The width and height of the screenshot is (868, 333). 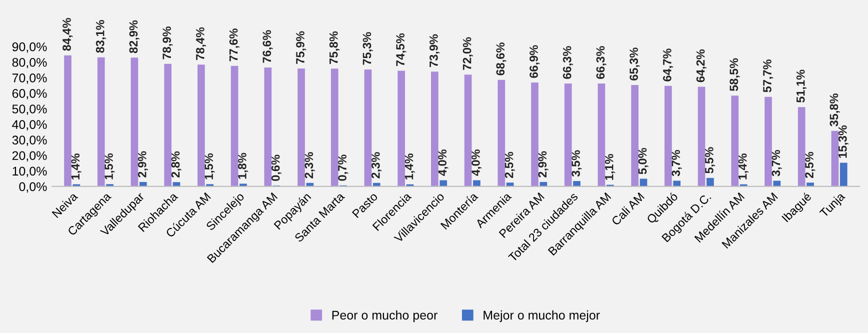 What do you see at coordinates (276, 167) in the screenshot?
I see `data-label: 0,6%` at bounding box center [276, 167].